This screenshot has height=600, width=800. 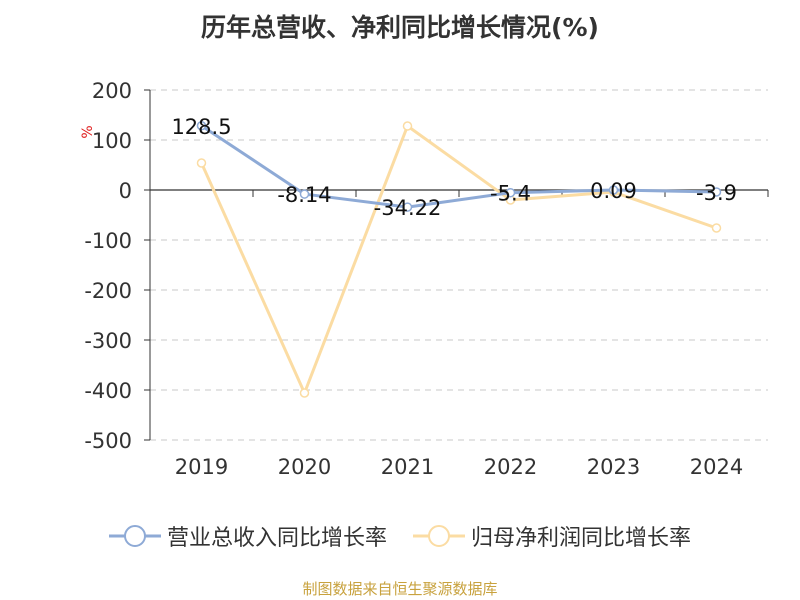 What do you see at coordinates (112, 91) in the screenshot?
I see `y-tick-label: 200` at bounding box center [112, 91].